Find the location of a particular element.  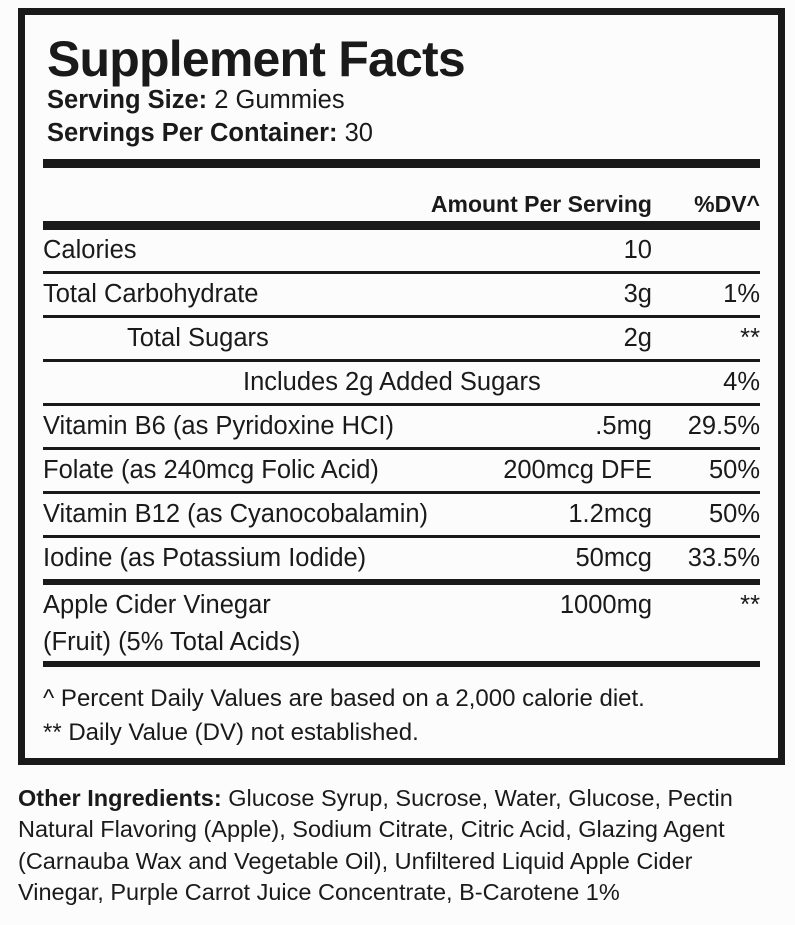

row-divider-medium is located at coordinates (401, 582).